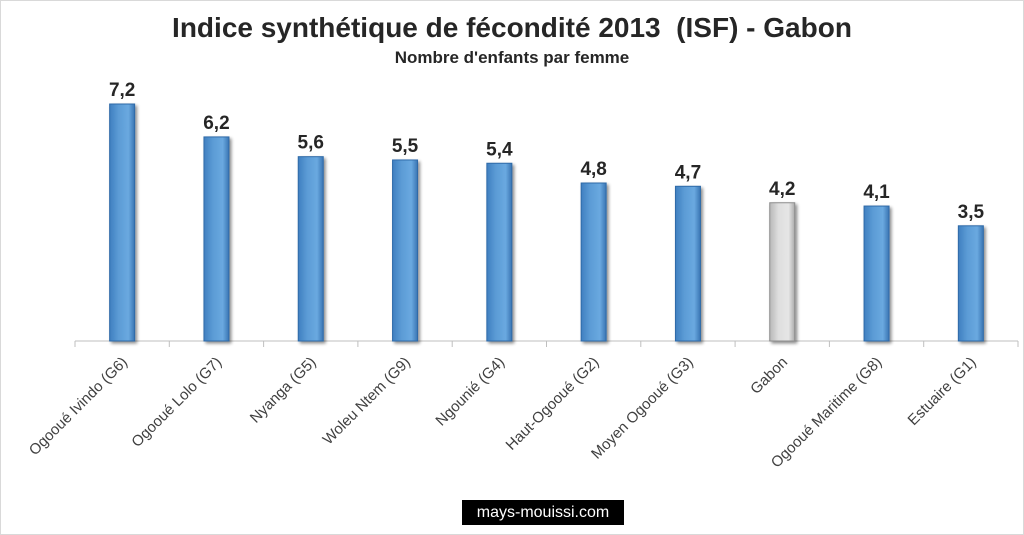  What do you see at coordinates (769, 376) in the screenshot?
I see `x-tick-label: Gabon` at bounding box center [769, 376].